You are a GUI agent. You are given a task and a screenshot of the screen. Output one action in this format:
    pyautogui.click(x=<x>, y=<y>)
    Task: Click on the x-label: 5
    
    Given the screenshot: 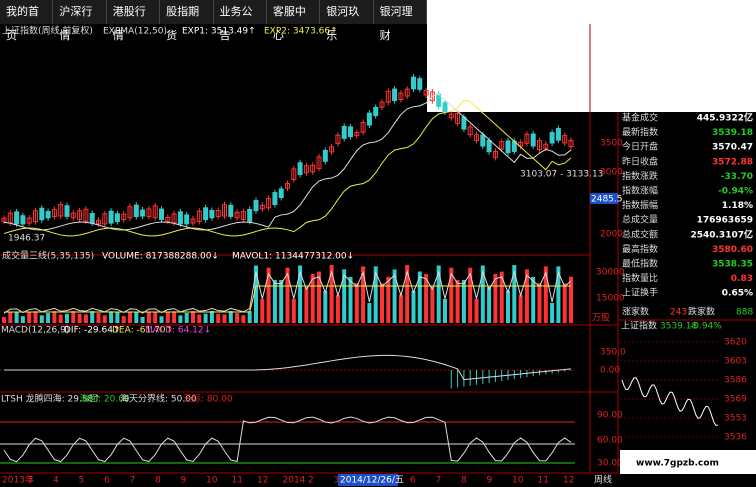 What is the action you would take?
    pyautogui.click(x=82, y=481)
    